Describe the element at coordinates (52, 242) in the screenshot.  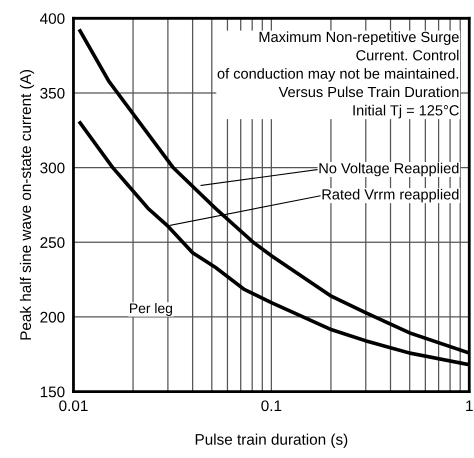
I see `y-tick-label: 250` at that location.